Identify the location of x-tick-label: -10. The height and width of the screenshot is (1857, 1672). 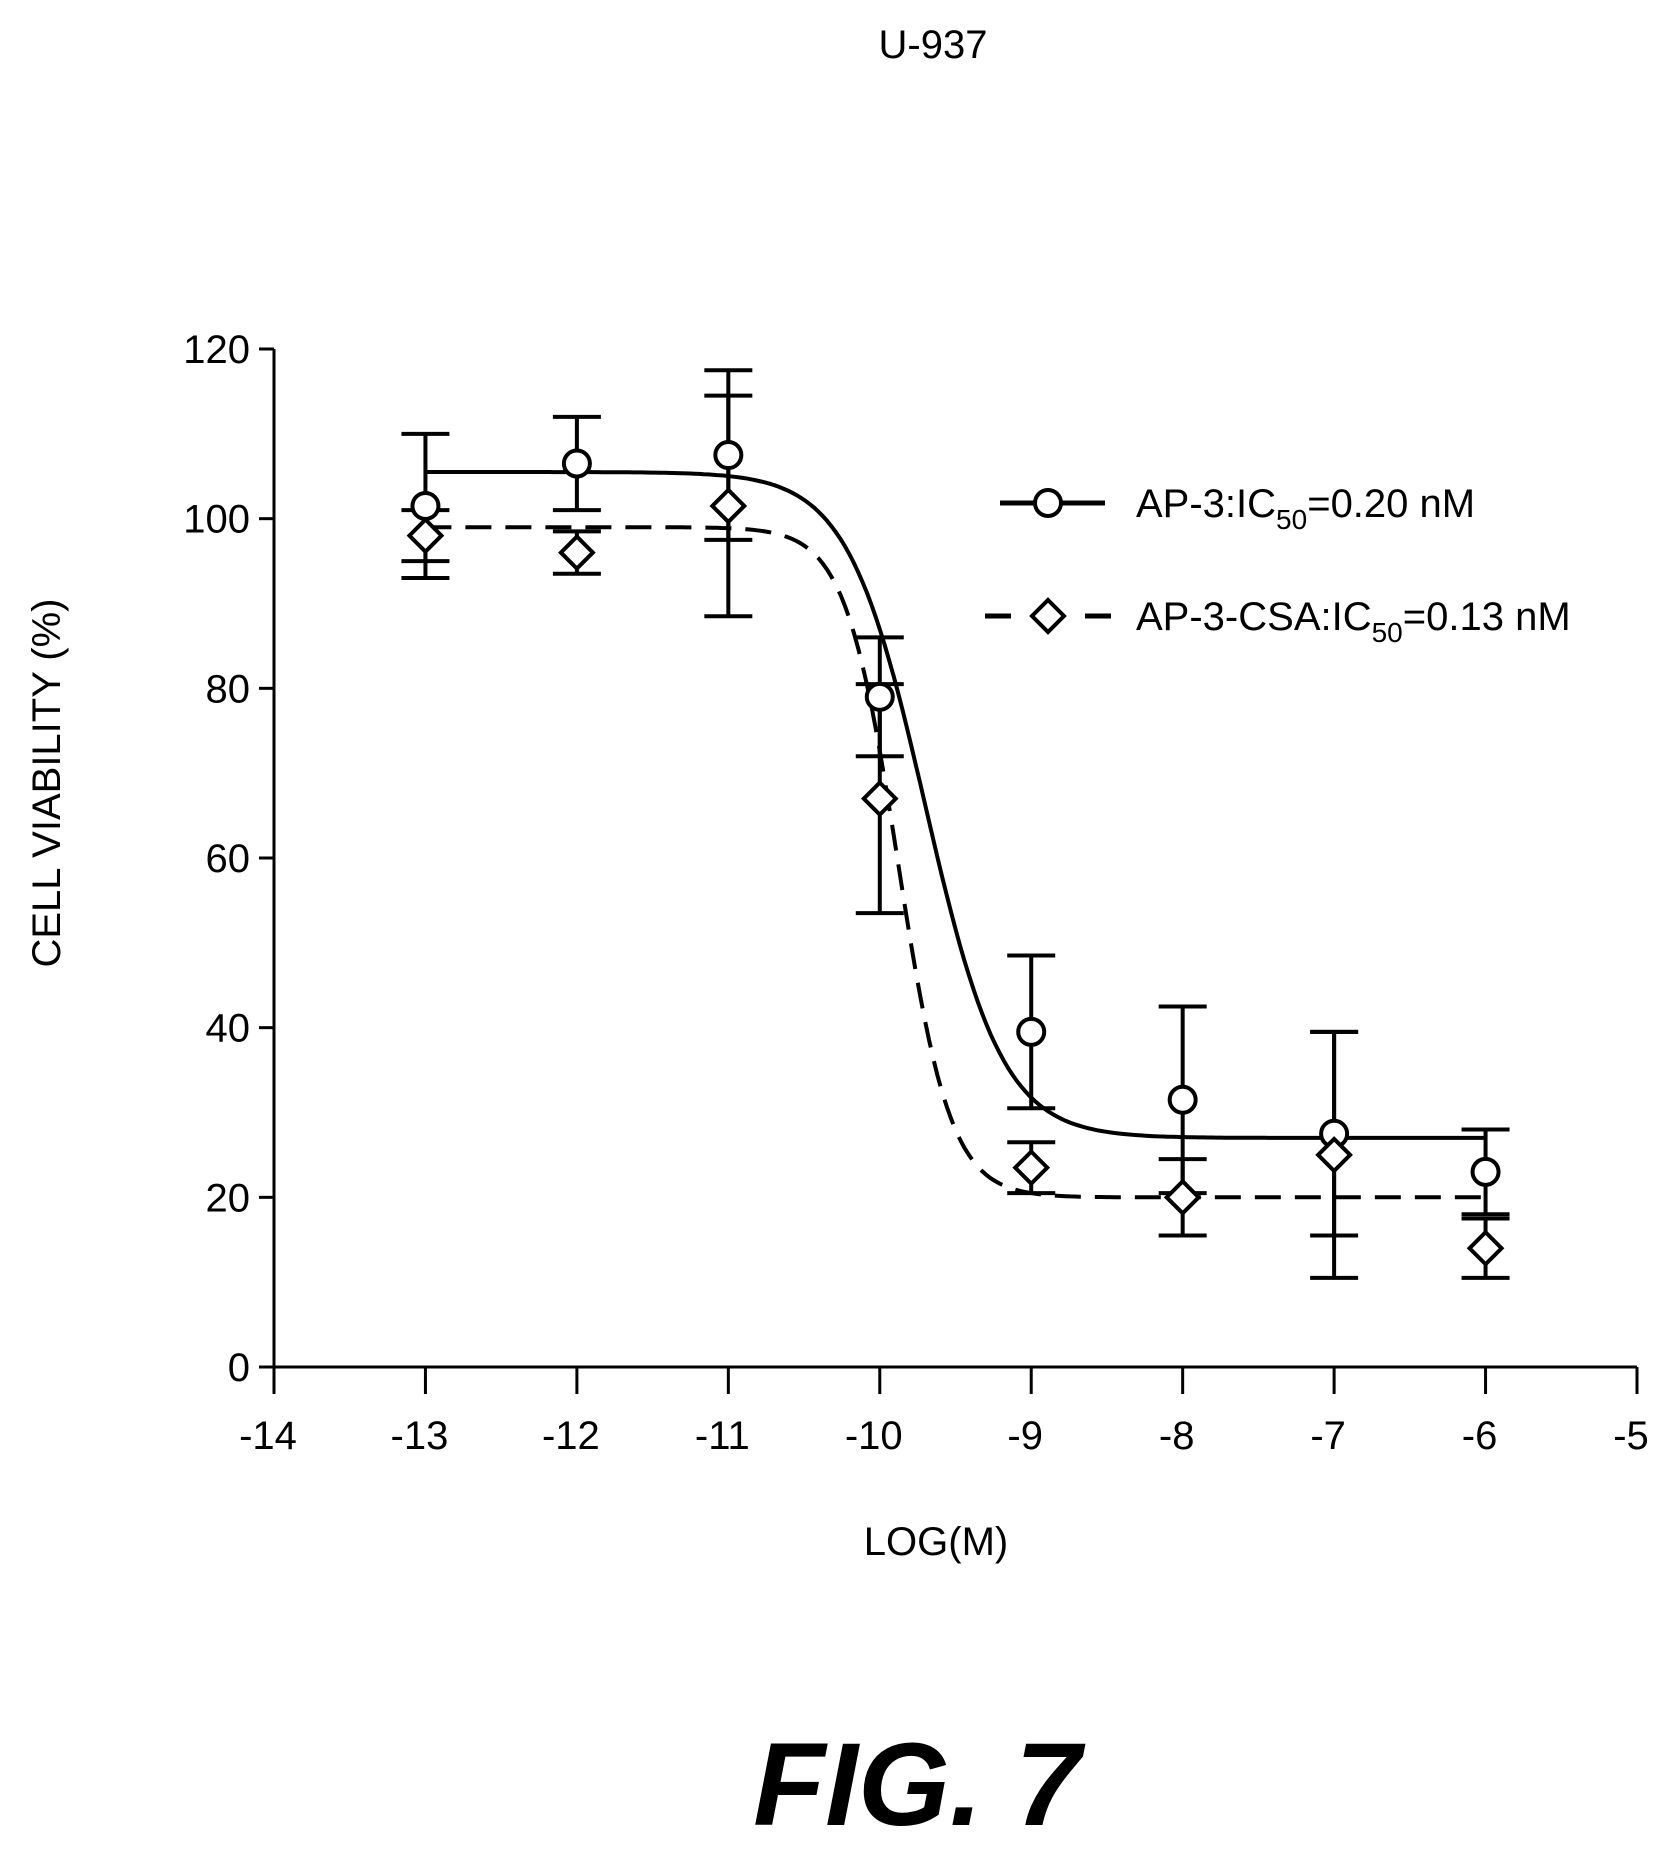
(874, 1436).